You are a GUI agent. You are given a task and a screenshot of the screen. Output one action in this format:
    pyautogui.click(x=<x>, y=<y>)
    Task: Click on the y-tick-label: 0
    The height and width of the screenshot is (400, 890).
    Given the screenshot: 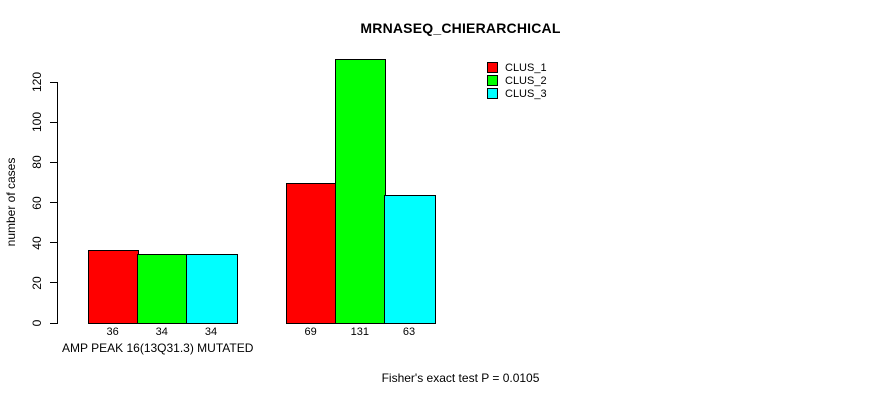 What is the action you would take?
    pyautogui.click(x=37, y=323)
    